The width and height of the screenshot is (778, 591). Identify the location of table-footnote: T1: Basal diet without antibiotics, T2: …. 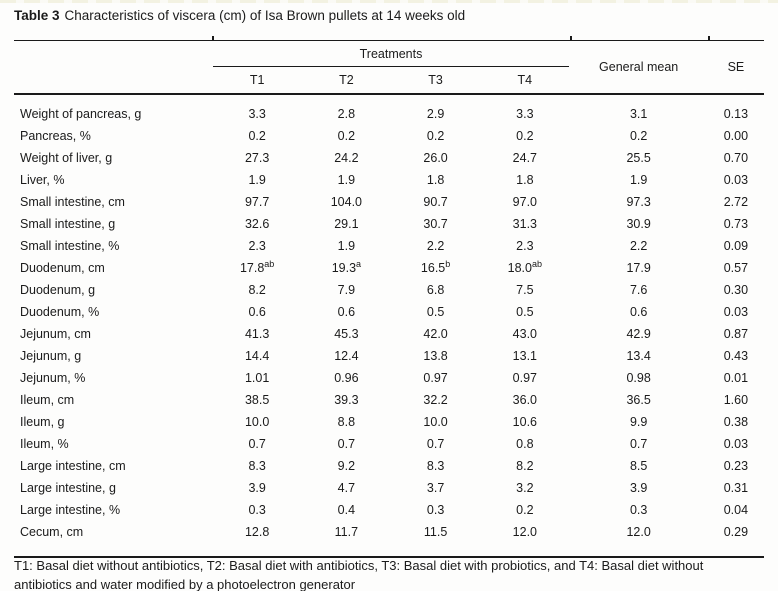
(390, 573).